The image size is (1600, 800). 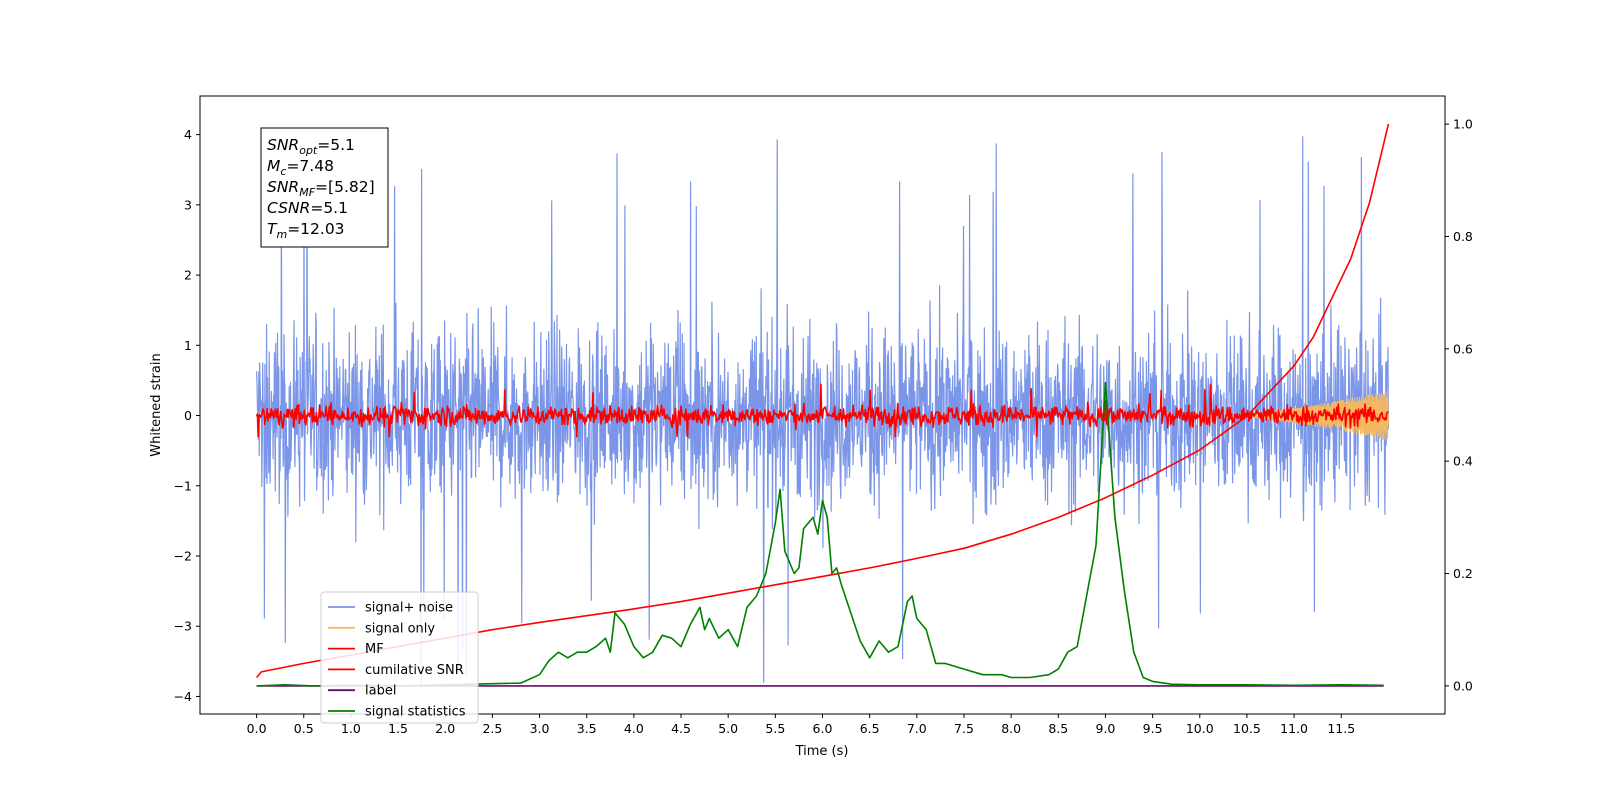 What do you see at coordinates (775, 728) in the screenshot?
I see `x-tick-label: 5.5` at bounding box center [775, 728].